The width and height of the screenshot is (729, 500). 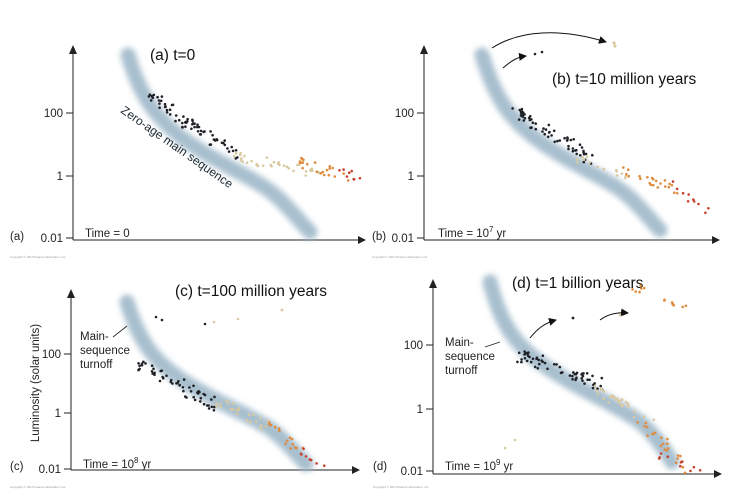 I want to click on panel-b-evolution-arrow-lower, so click(x=514, y=60).